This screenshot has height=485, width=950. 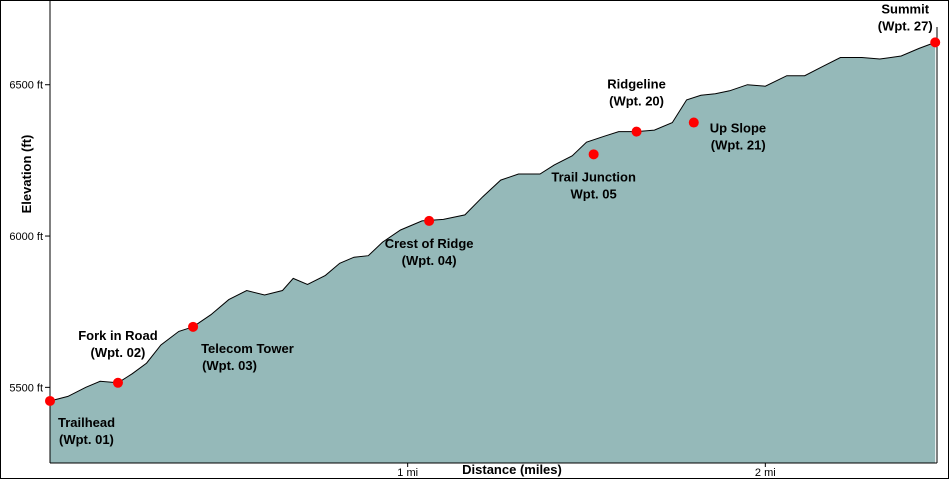 What do you see at coordinates (636, 101) in the screenshot?
I see `waypoint-id: (Wpt. 20)` at bounding box center [636, 101].